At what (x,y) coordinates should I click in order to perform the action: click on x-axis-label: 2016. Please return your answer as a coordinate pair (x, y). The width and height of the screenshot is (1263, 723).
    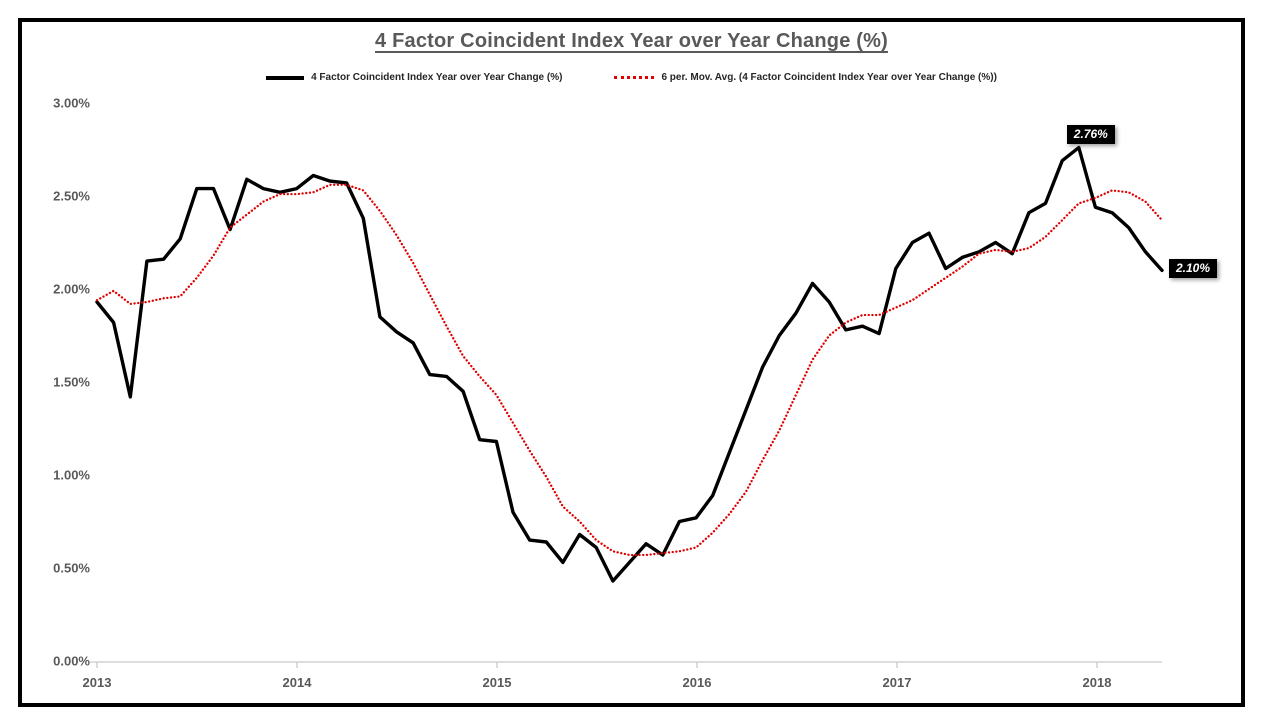
    Looking at the image, I should click on (697, 682).